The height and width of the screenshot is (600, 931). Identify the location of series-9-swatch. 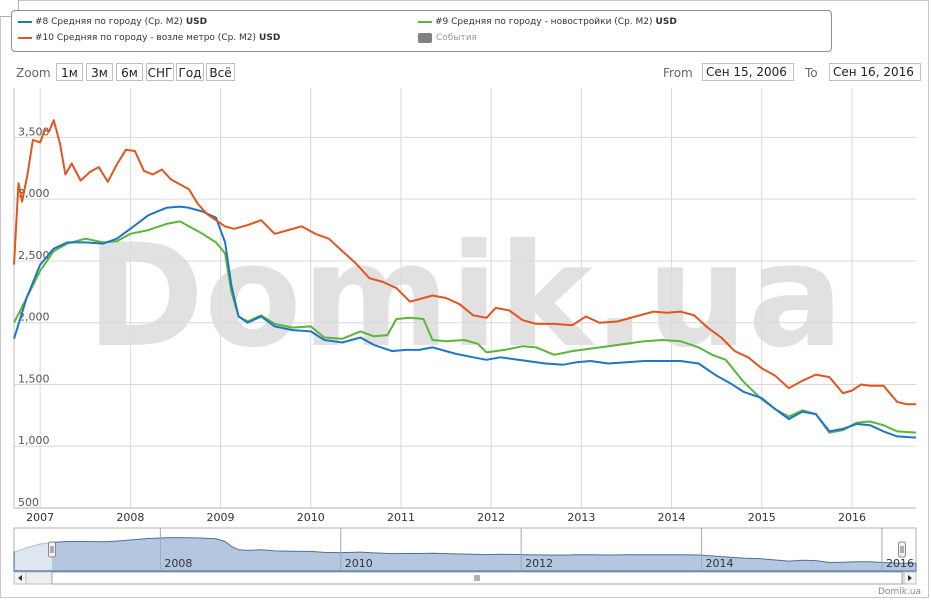
(425, 22).